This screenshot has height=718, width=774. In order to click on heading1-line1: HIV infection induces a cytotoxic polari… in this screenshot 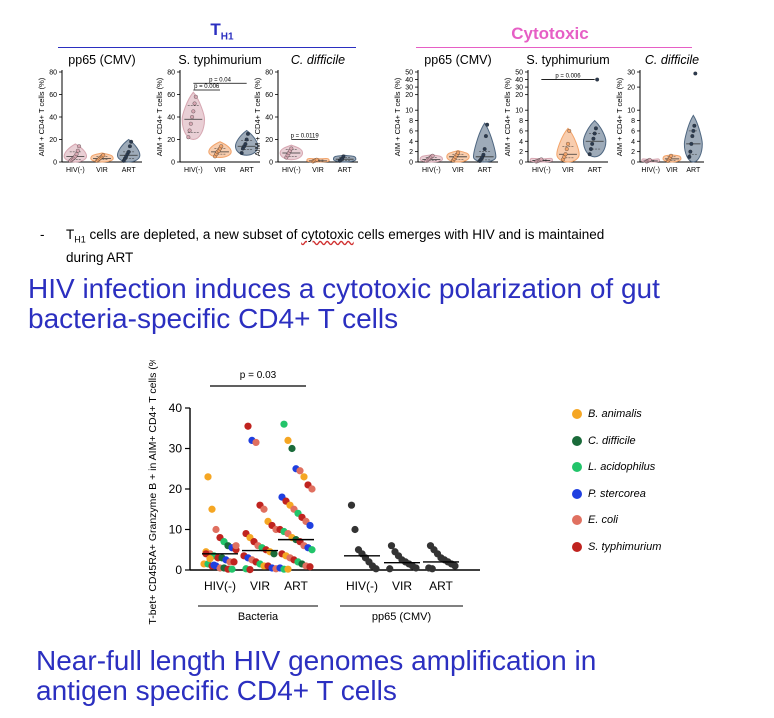, I will do `click(344, 288)`.